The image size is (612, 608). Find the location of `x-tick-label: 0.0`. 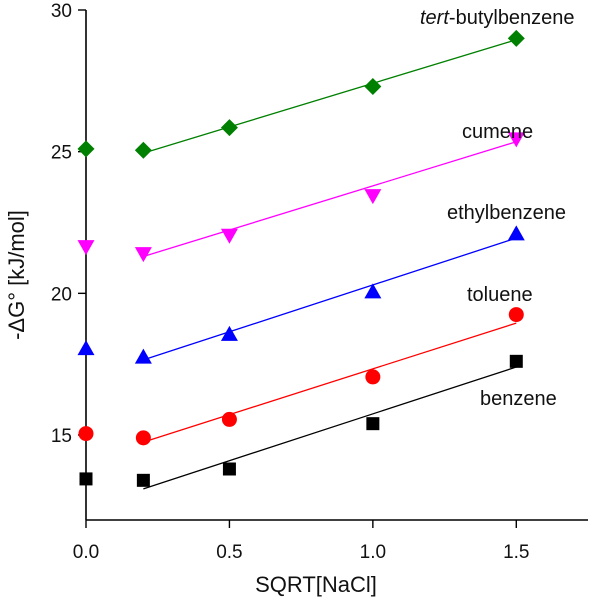

x-tick-label: 0.0 is located at coordinates (86, 552).